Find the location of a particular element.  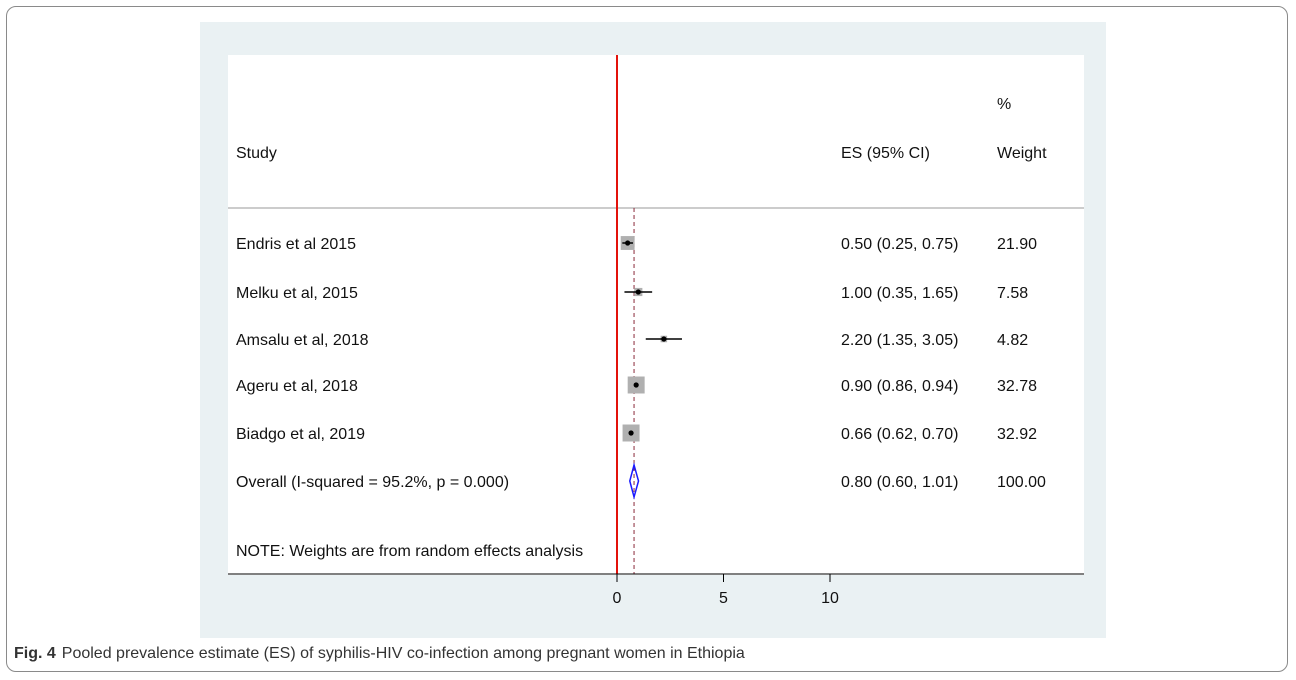

x-tick-label: 10 is located at coordinates (830, 598).